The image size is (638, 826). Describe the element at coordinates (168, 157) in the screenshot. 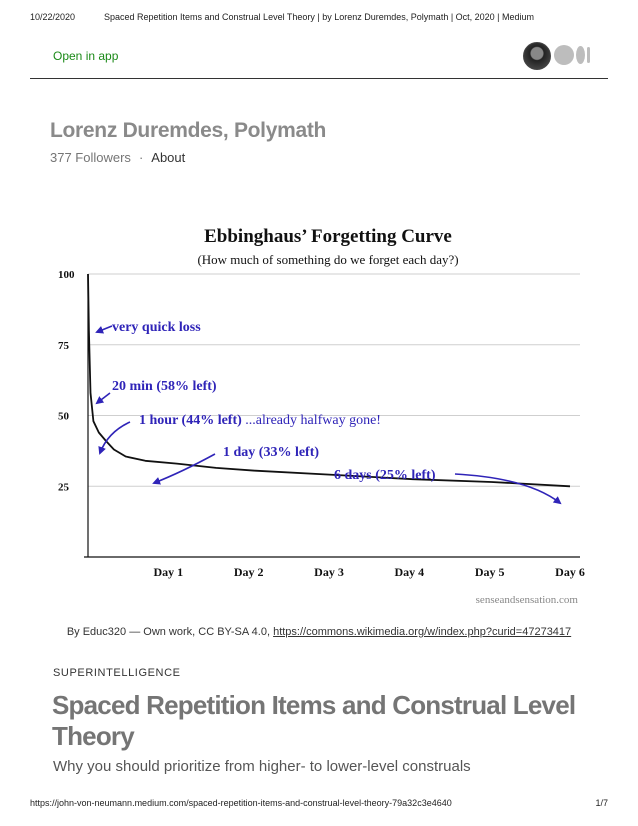

I see `about-link: About` at that location.